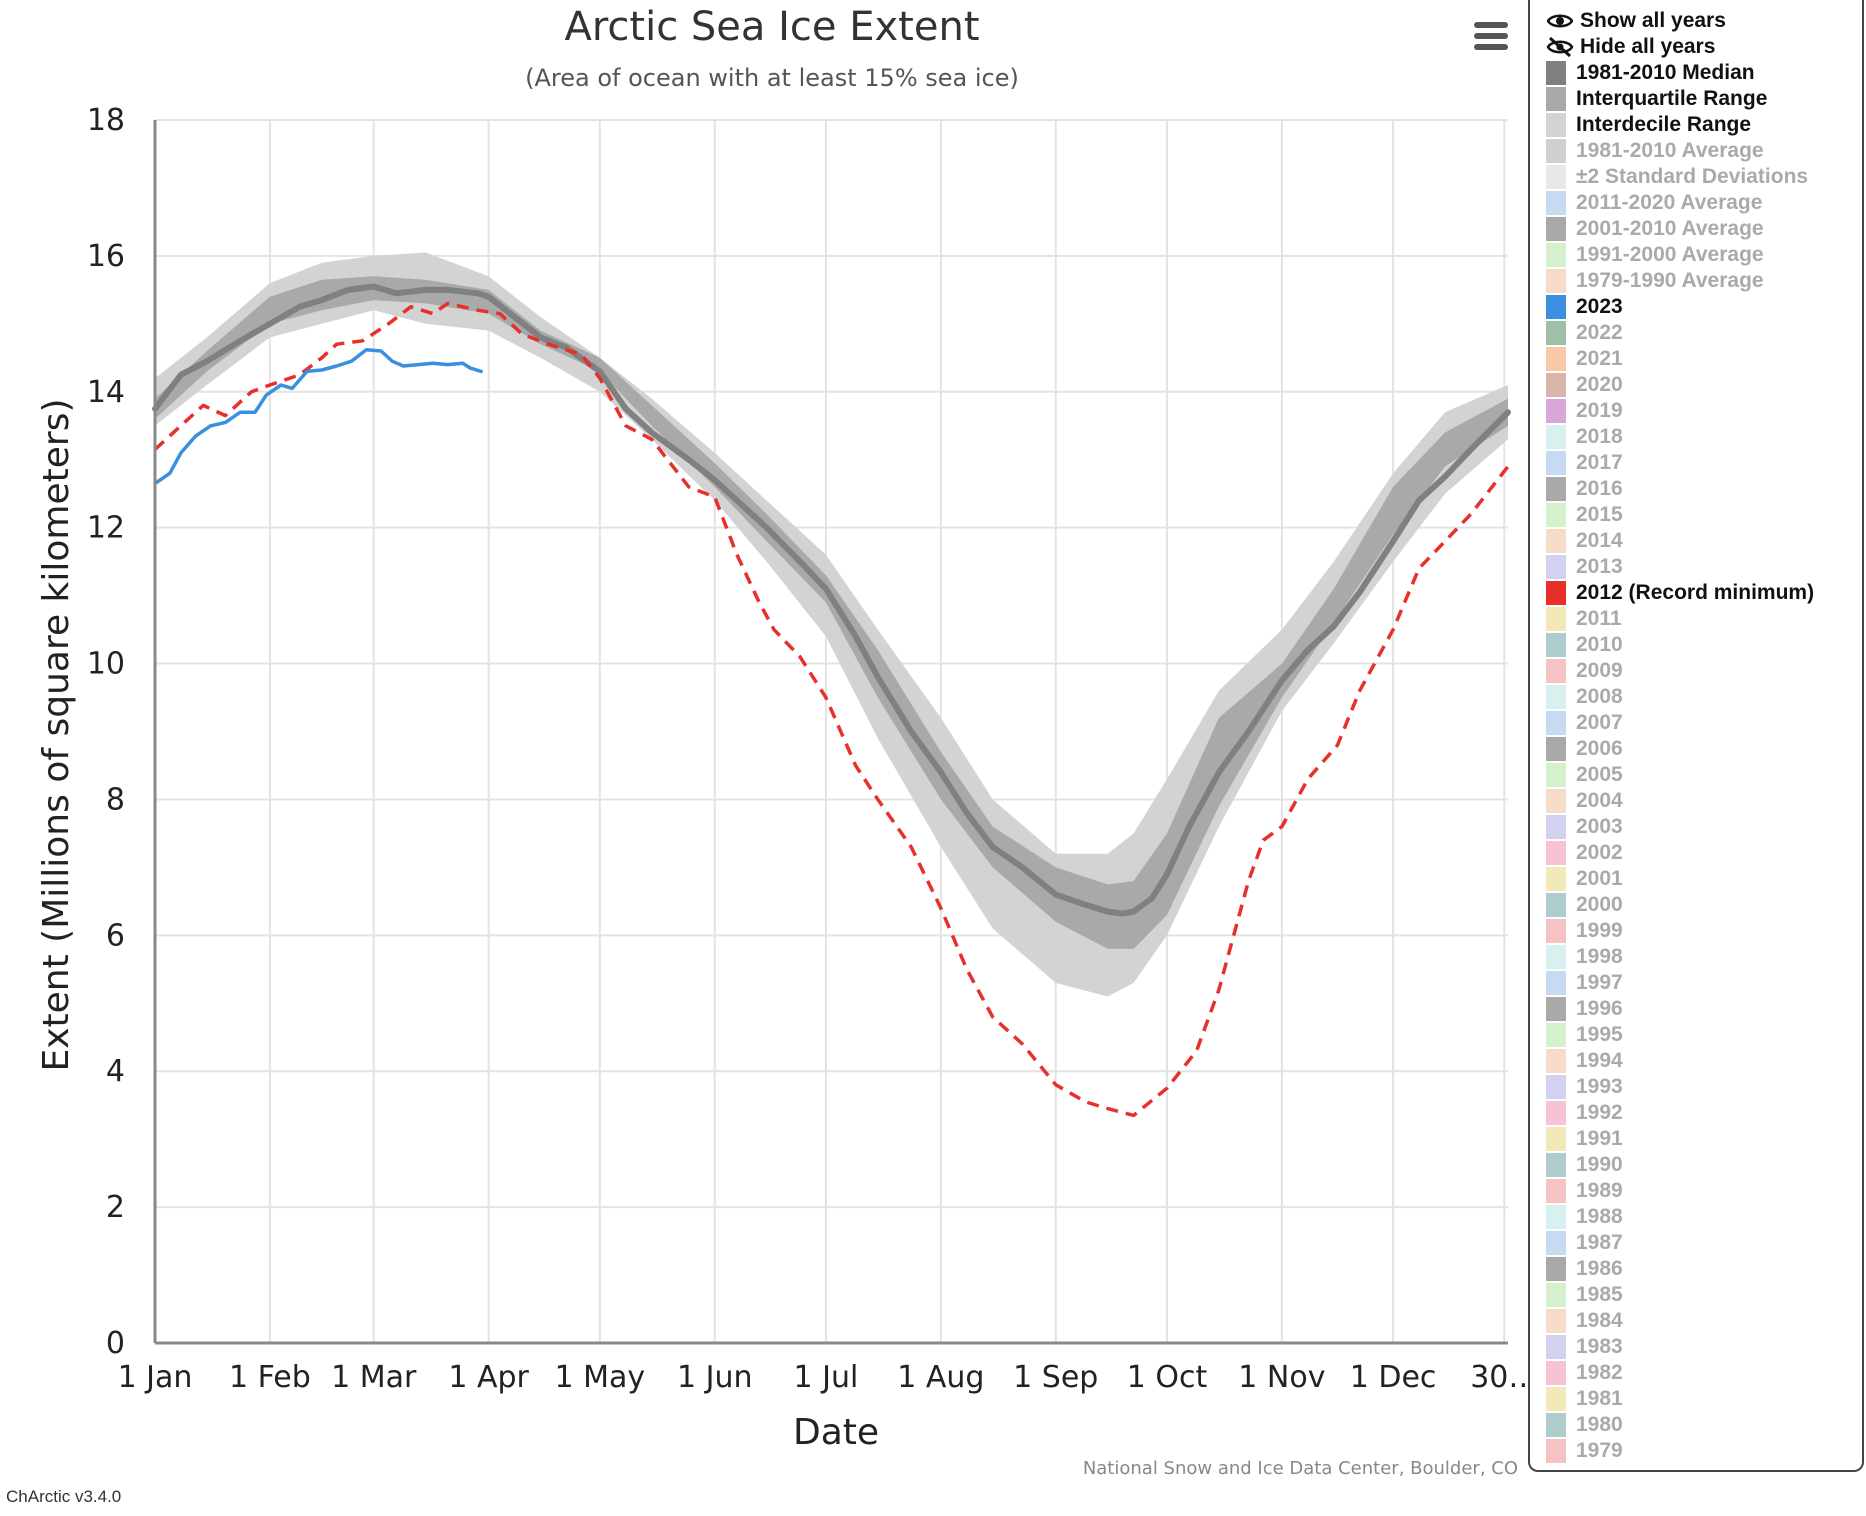 The height and width of the screenshot is (1516, 1866). What do you see at coordinates (1704, 645) in the screenshot?
I see `legend-item-2010: 2010` at bounding box center [1704, 645].